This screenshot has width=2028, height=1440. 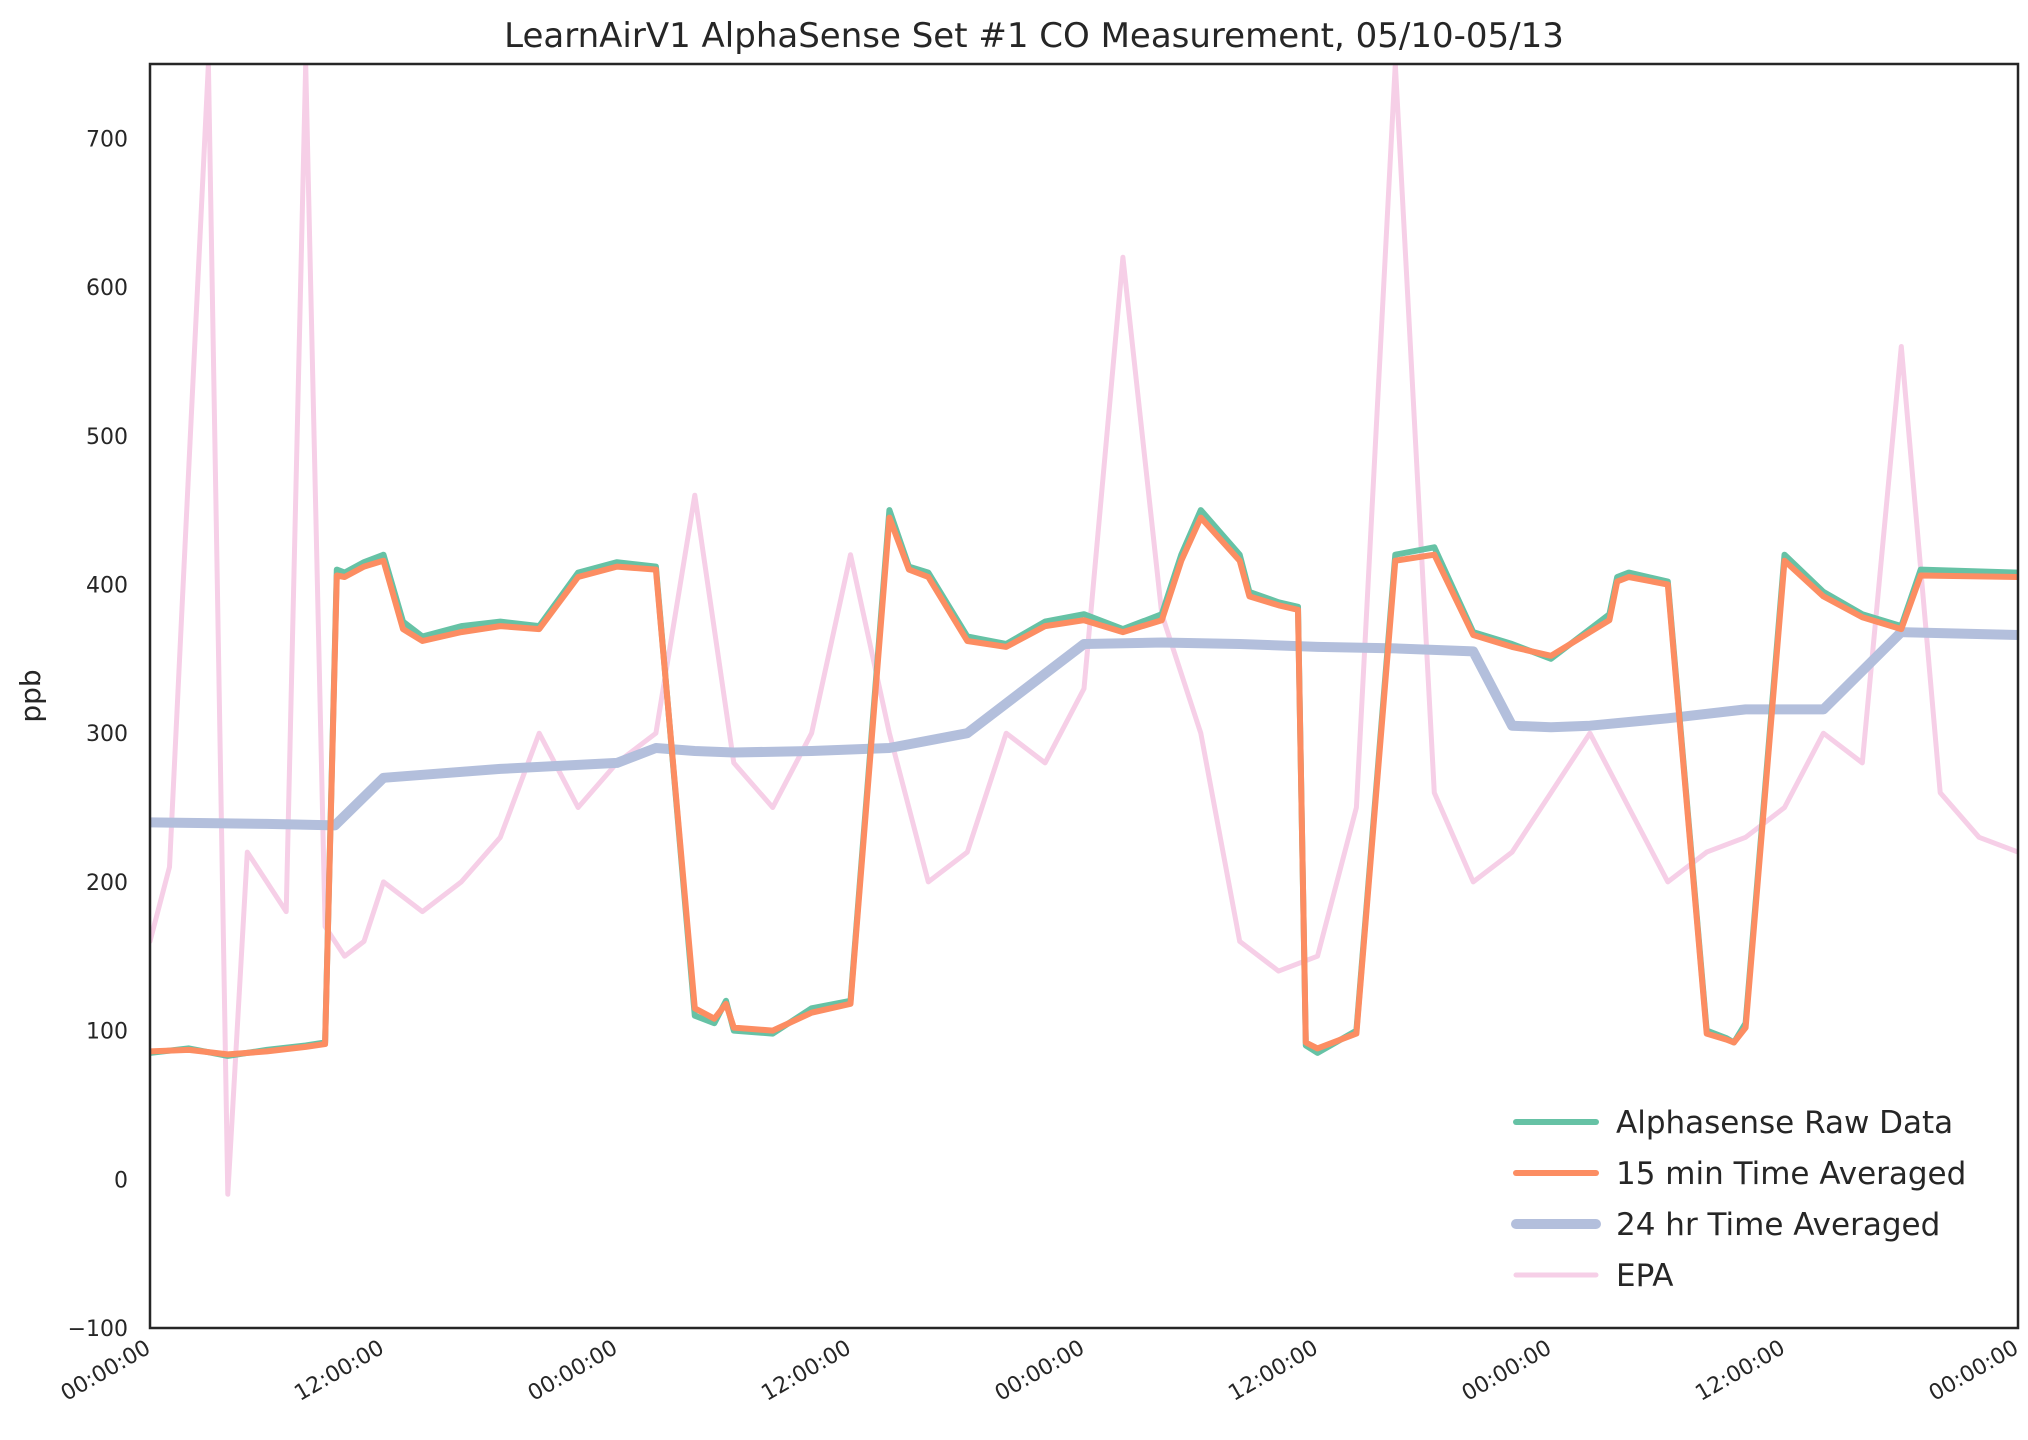 I want to click on y-tick-label: −100, so click(x=98, y=1329).